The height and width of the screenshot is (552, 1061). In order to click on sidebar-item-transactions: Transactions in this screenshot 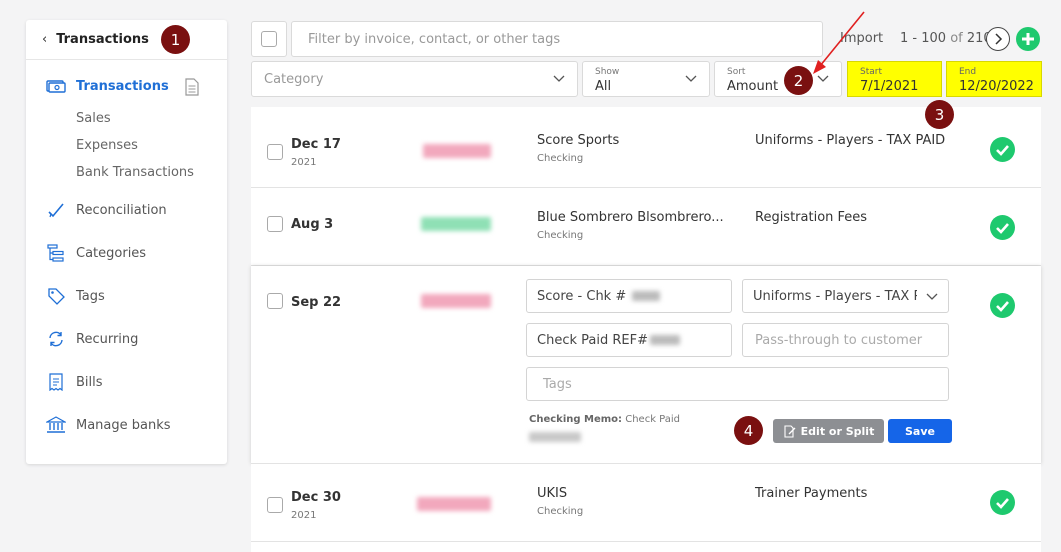, I will do `click(107, 86)`.